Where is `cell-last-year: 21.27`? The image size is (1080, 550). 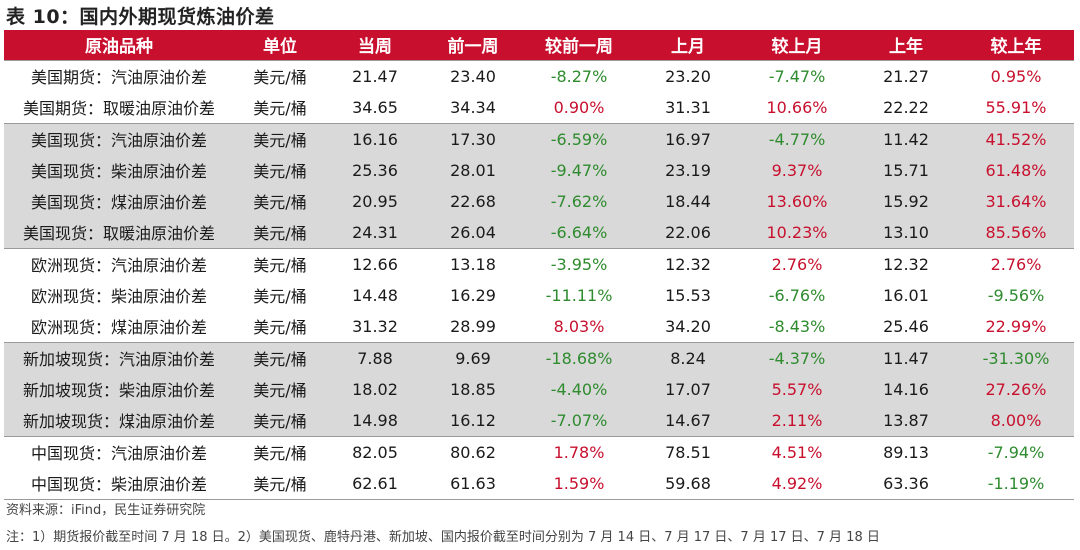 cell-last-year: 21.27 is located at coordinates (906, 75).